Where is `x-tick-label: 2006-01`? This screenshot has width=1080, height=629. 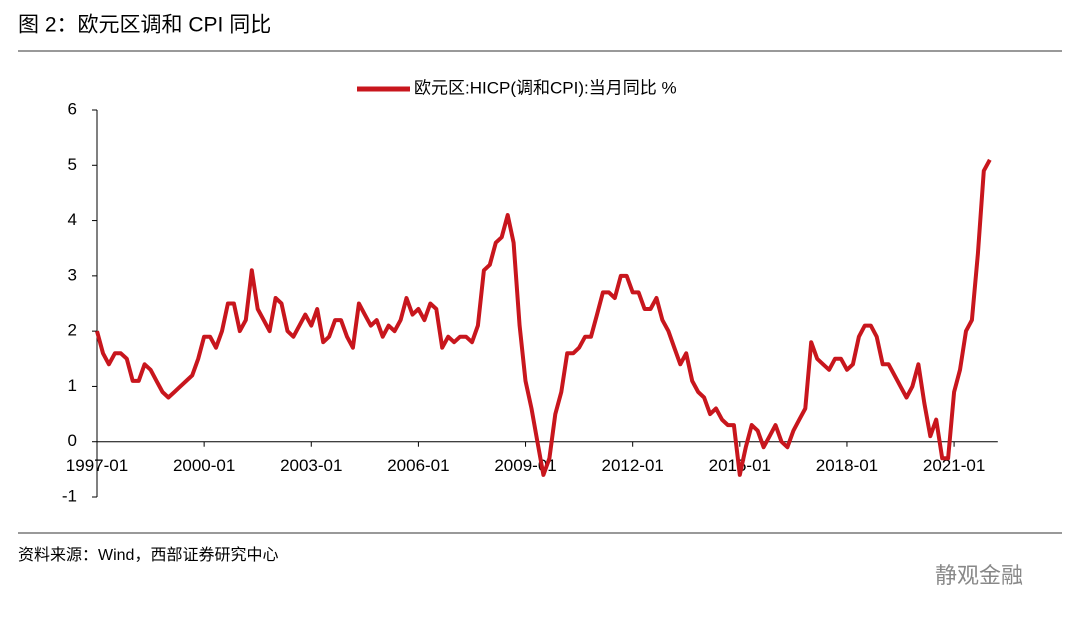
x-tick-label: 2006-01 is located at coordinates (418, 465).